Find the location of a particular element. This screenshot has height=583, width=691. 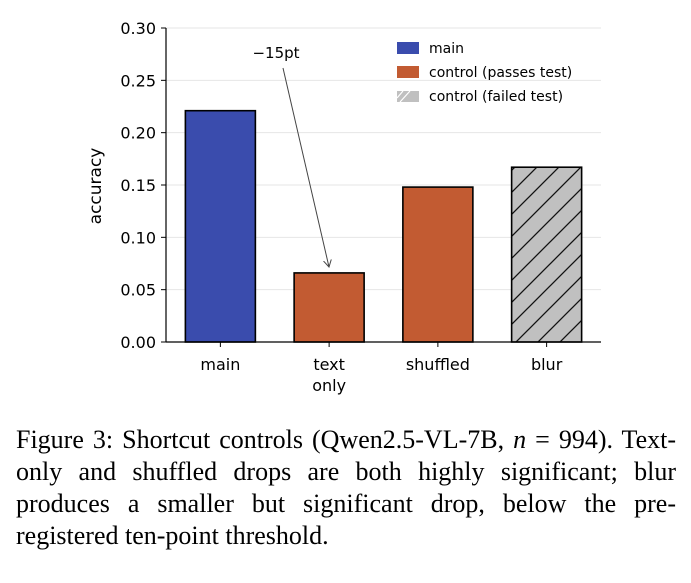

x-tick-label: blur is located at coordinates (547, 364).